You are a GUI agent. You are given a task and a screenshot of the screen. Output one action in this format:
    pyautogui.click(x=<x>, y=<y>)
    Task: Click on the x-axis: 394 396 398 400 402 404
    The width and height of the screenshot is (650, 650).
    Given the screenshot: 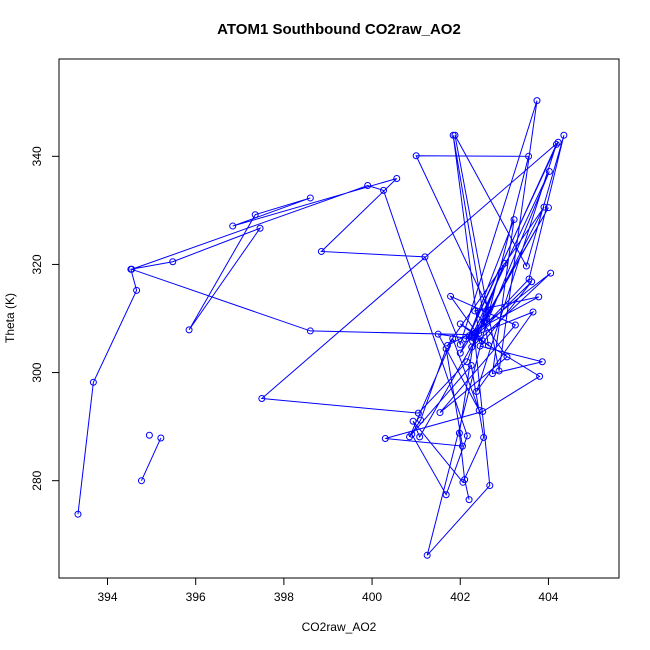 What is the action you would take?
    pyautogui.click(x=328, y=591)
    